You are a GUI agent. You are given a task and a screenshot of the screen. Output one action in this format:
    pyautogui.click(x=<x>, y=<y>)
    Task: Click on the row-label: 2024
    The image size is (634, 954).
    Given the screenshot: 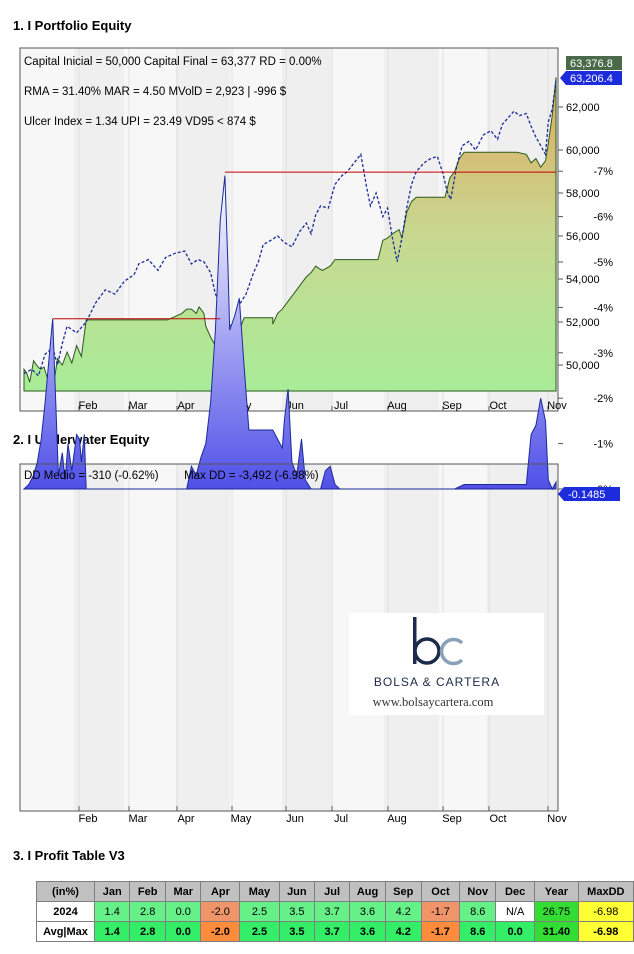 What is the action you would take?
    pyautogui.click(x=65, y=911)
    